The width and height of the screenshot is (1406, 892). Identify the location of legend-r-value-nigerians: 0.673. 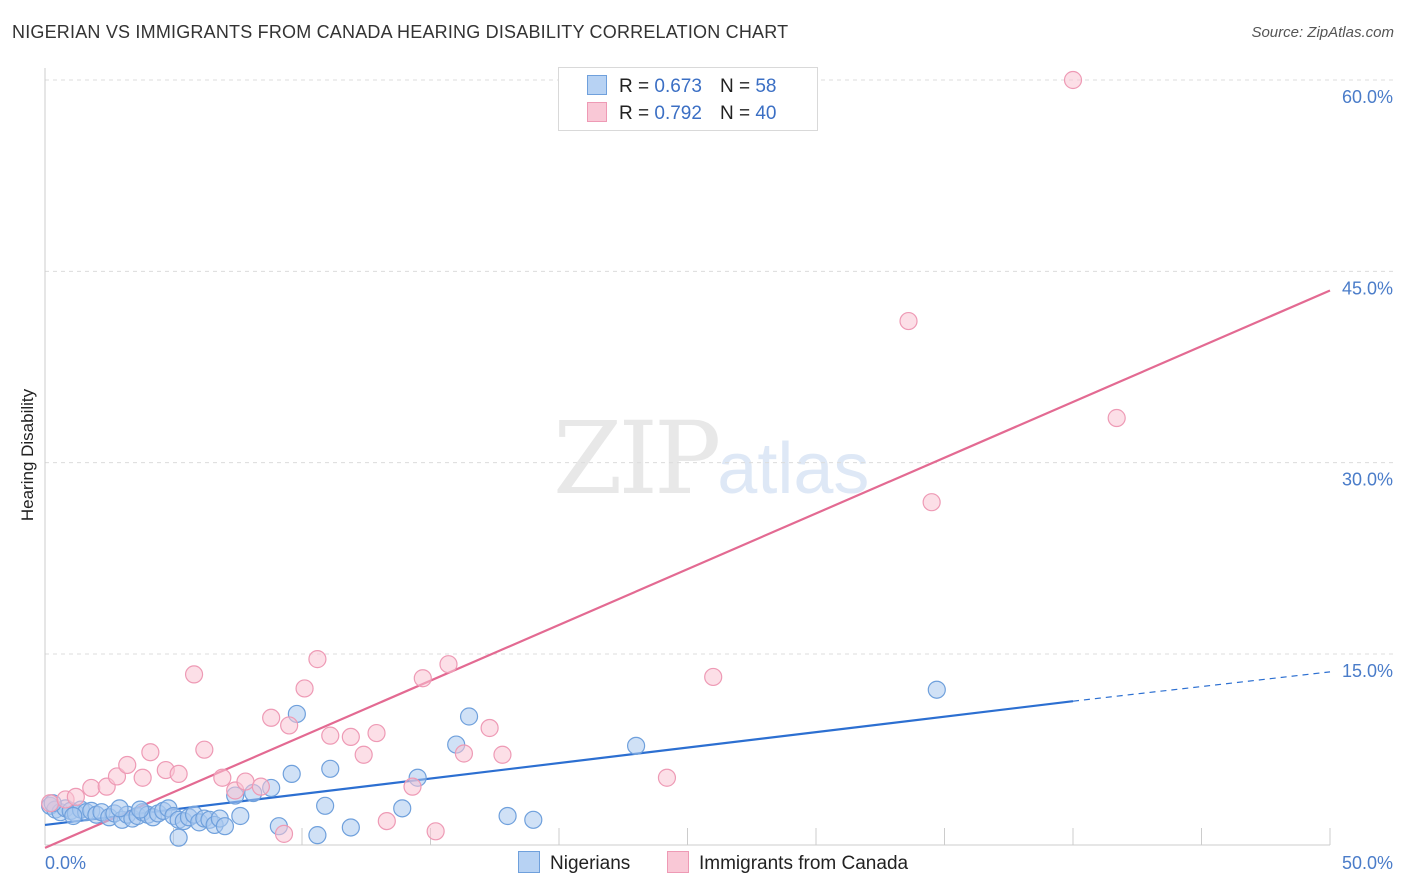
(678, 86).